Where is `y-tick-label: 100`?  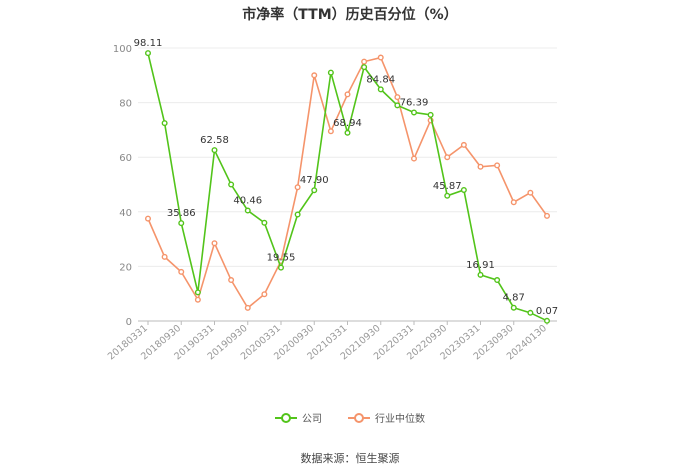
y-tick-label: 100 is located at coordinates (122, 49).